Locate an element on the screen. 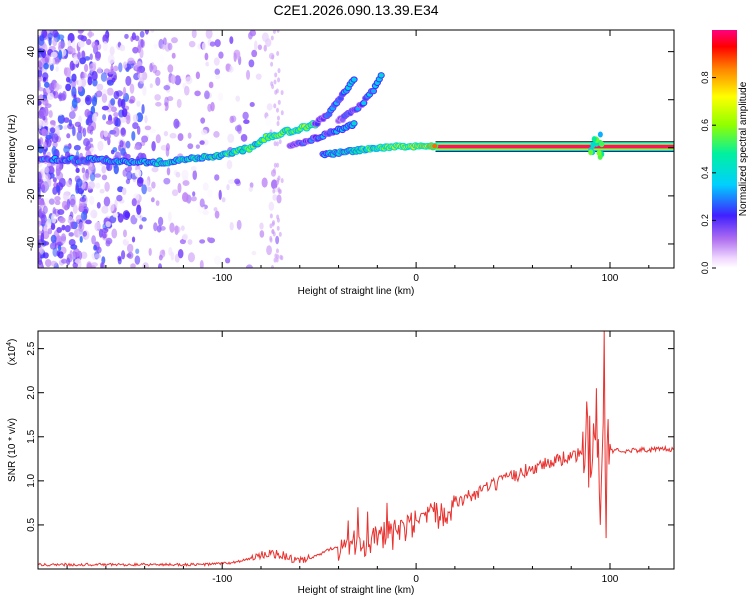  colorbar-ticks: 0.0 0.2 0.4 0.6 0.8 is located at coordinates (708, 172).